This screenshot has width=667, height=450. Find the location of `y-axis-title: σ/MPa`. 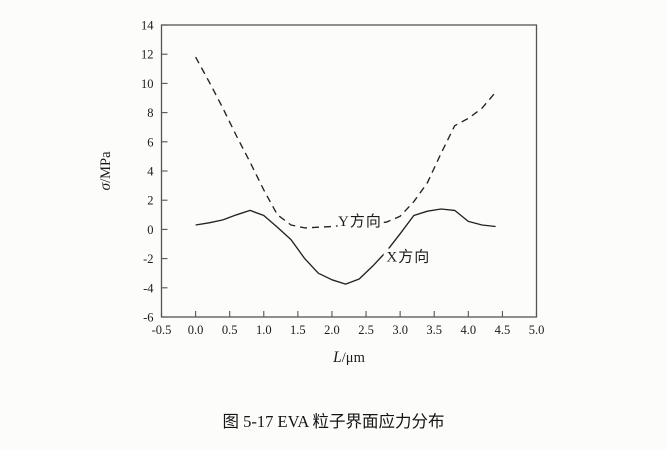

y-axis-title: σ/MPa is located at coordinates (105, 171).